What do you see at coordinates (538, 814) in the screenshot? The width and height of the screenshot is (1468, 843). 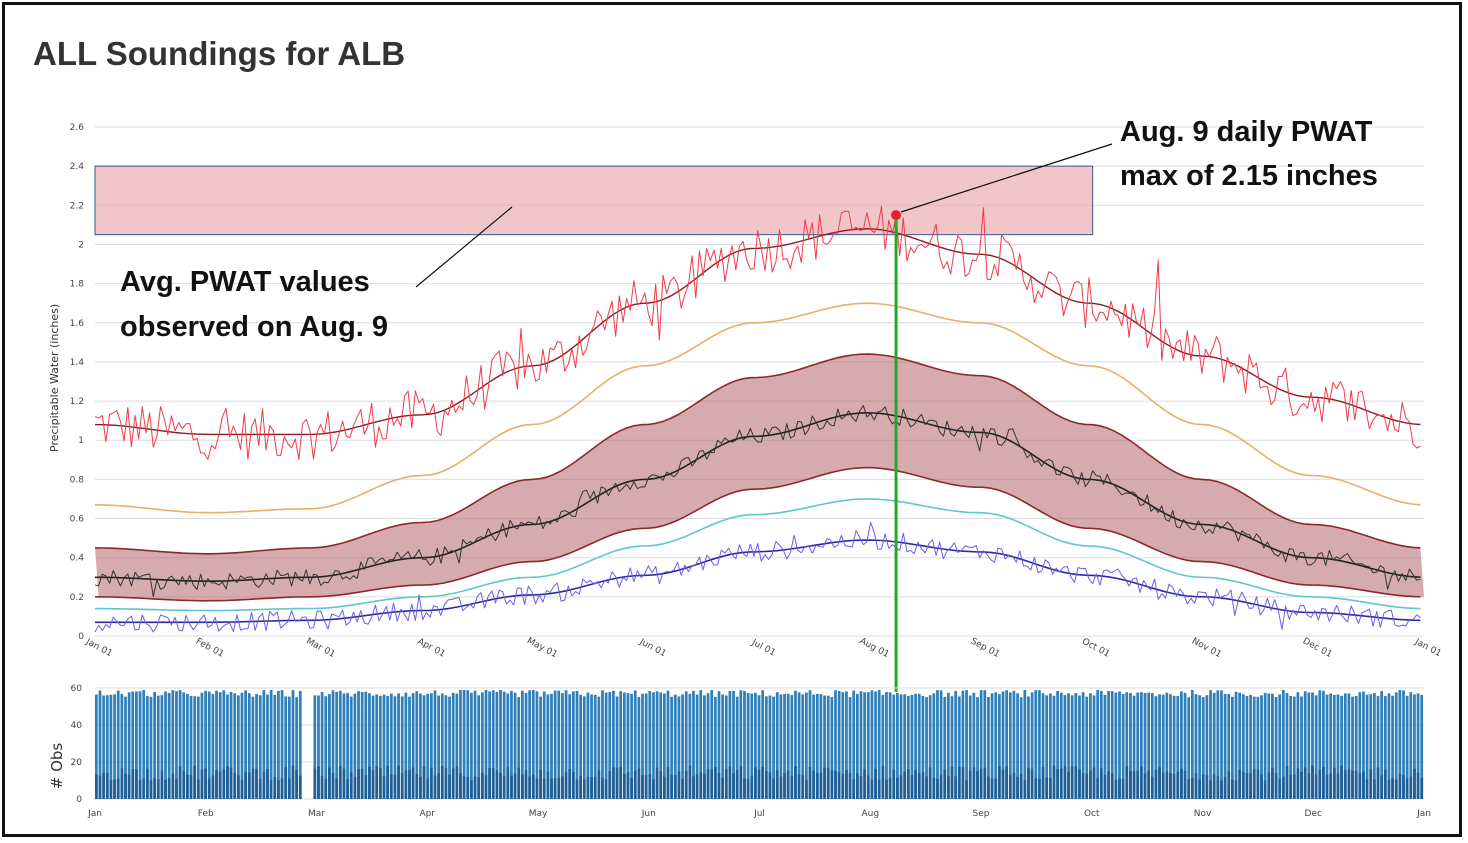 I see `obs-x-tick-label: May` at bounding box center [538, 814].